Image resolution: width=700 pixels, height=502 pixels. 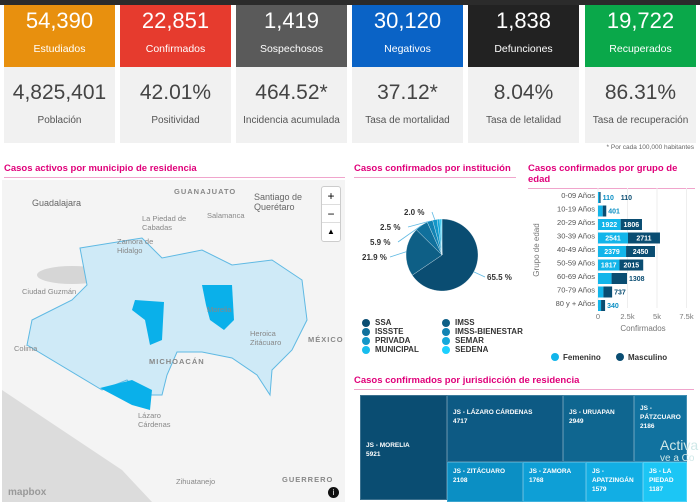 What do you see at coordinates (397, 349) in the screenshot?
I see `legend-label: MUNICIPAL` at bounding box center [397, 349].